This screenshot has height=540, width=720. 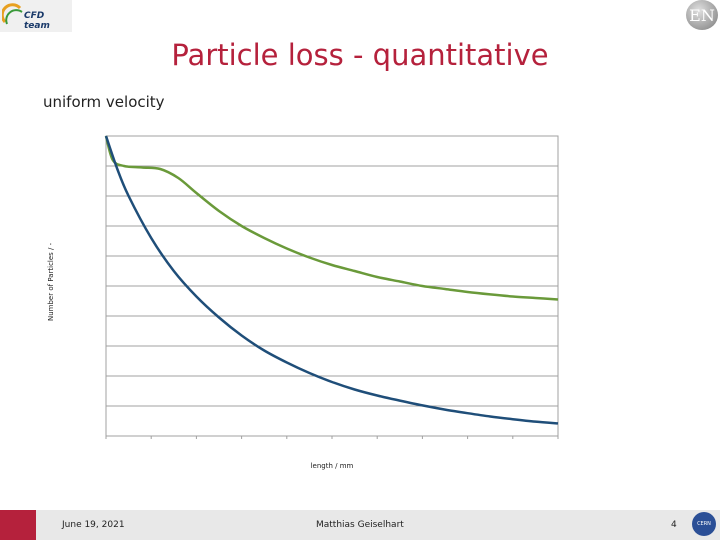 I want to click on cern-logo: CERN, so click(x=704, y=524).